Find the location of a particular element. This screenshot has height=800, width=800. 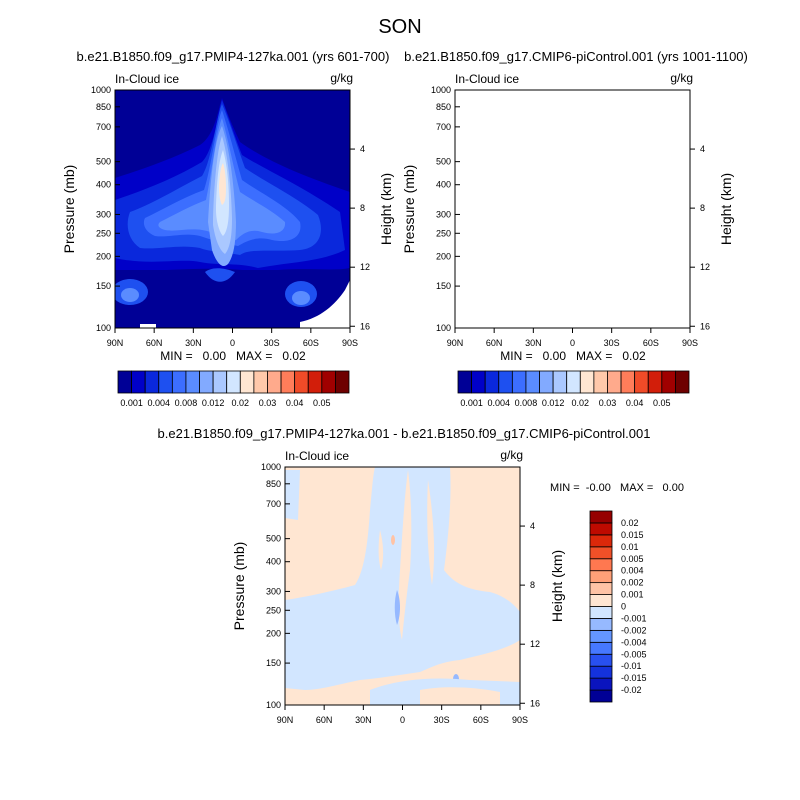

panel-right-units: g/kg is located at coordinates (681, 78).